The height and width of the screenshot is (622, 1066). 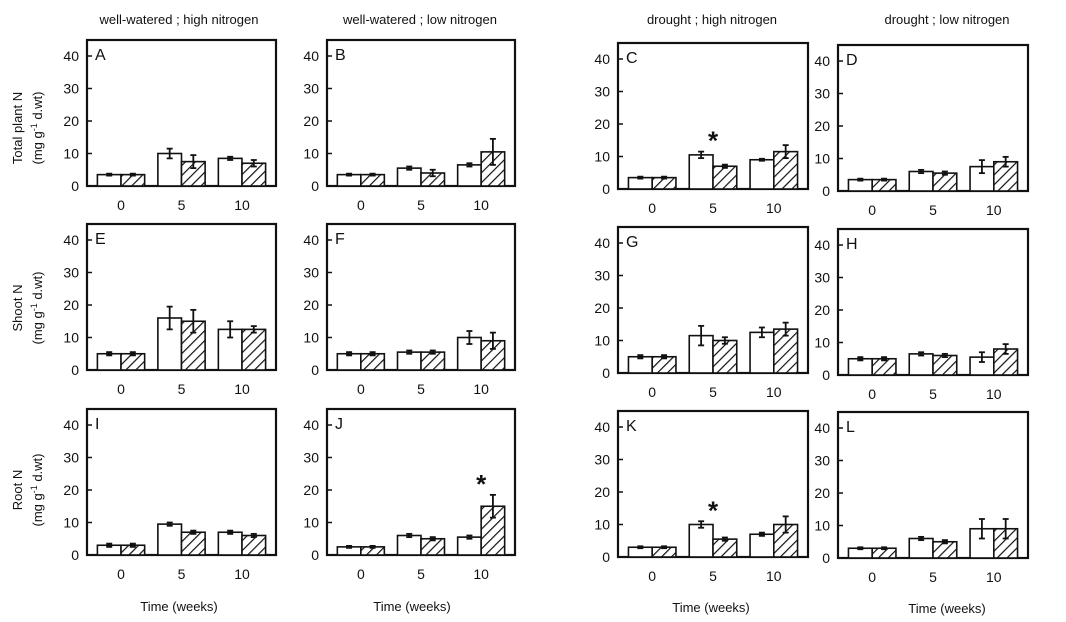 I want to click on panel-letter: G, so click(x=632, y=242).